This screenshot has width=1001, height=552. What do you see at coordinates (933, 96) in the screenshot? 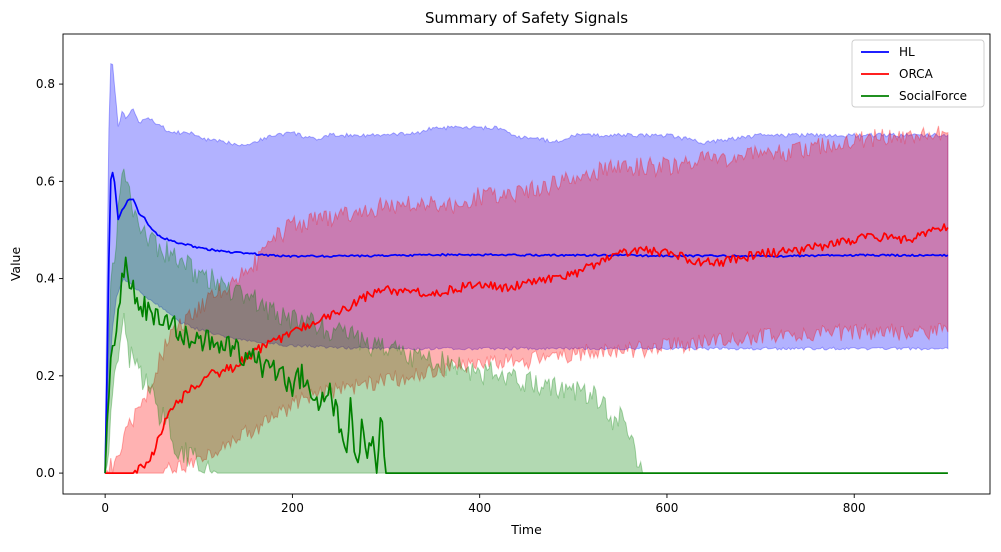
I see `legend-label-socialforce: SocialForce` at bounding box center [933, 96].